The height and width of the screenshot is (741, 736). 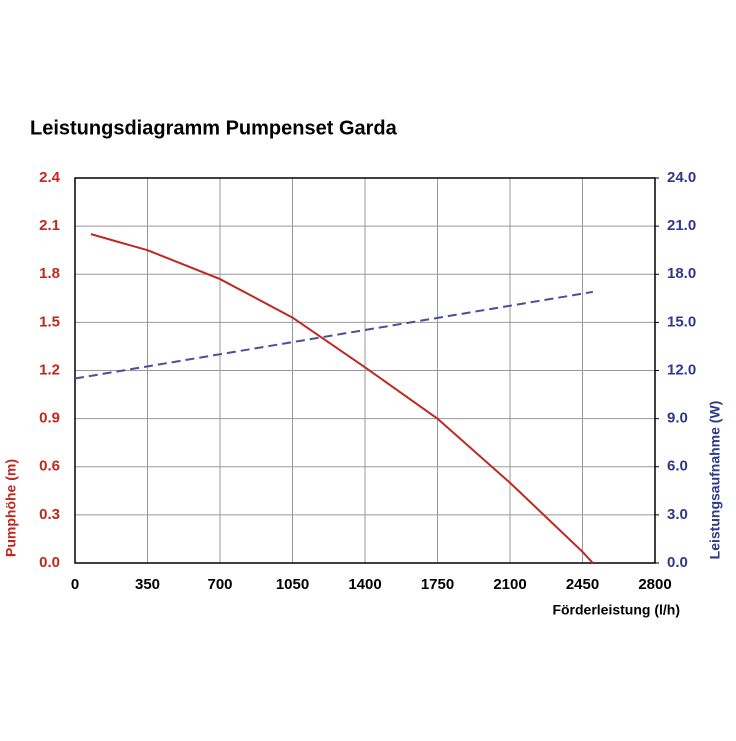 I want to click on y2-tick-label: 12.0, so click(x=681, y=369).